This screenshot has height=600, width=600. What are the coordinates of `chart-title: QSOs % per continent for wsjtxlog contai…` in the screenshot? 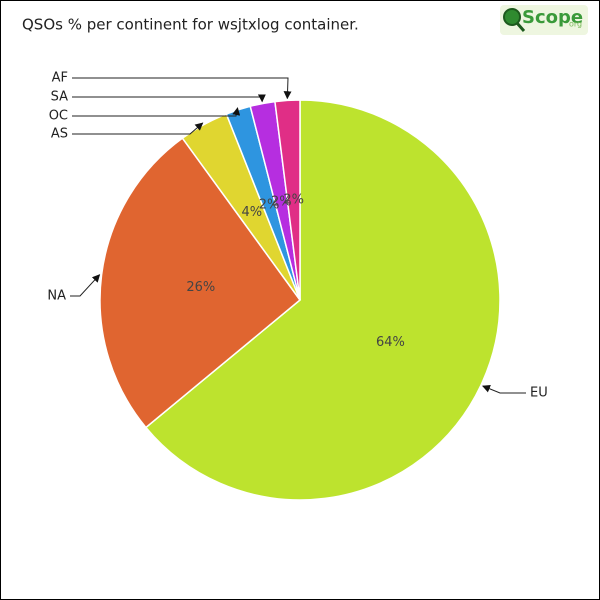 It's located at (190, 25).